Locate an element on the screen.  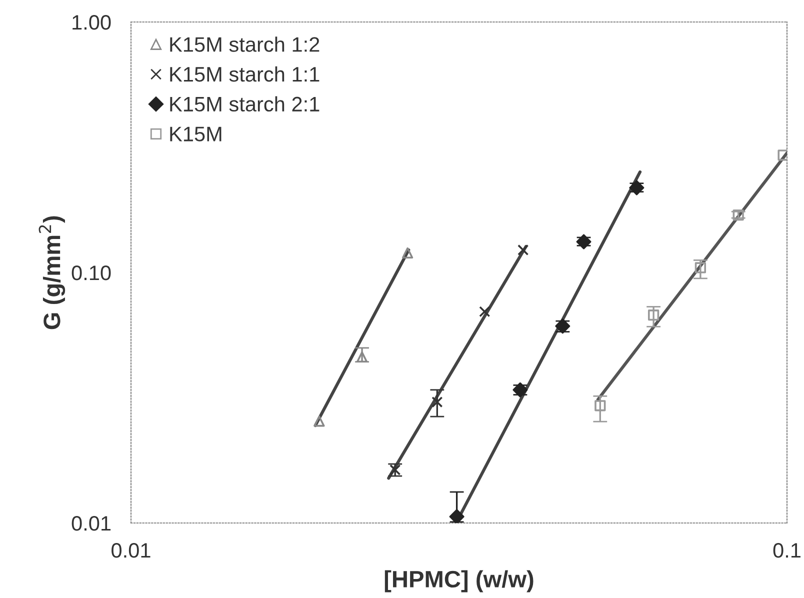
x-axis-title: [HPMC] (w/w) is located at coordinates (459, 581).